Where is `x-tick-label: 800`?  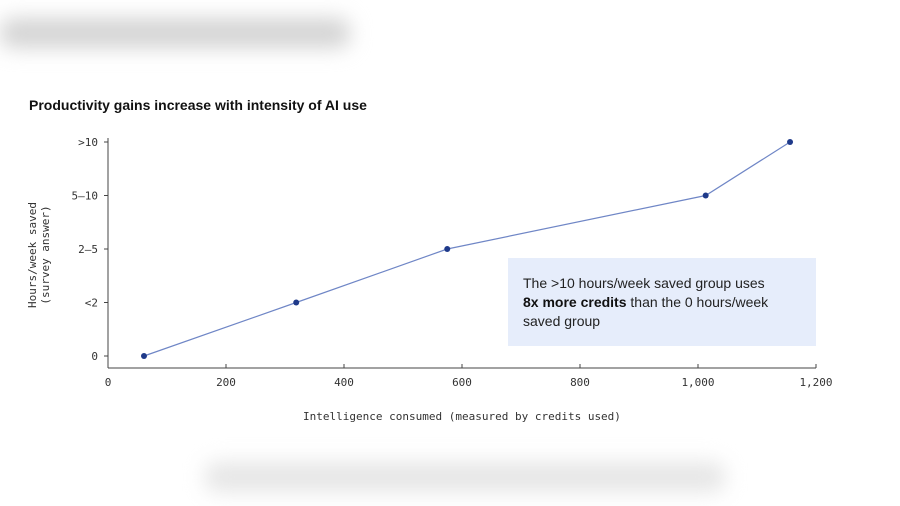 x-tick-label: 800 is located at coordinates (580, 382).